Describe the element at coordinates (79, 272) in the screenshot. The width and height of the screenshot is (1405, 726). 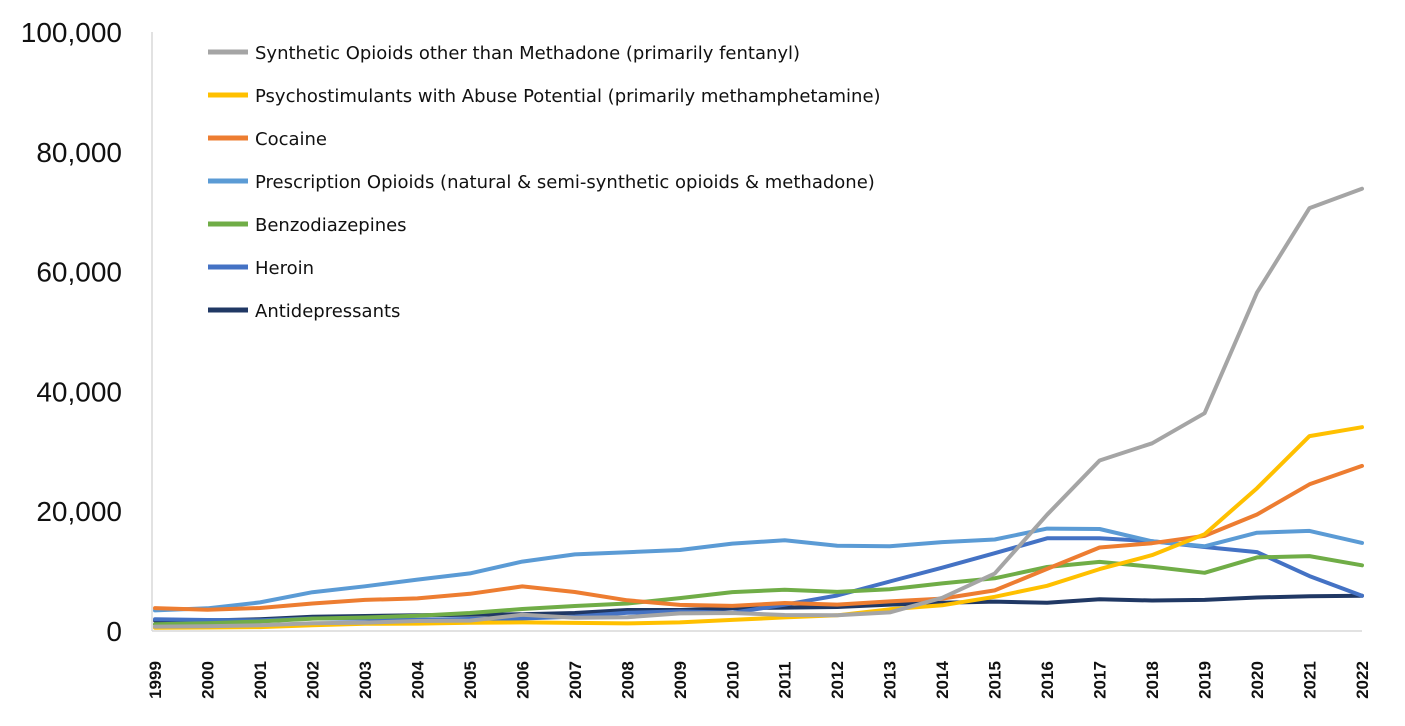
I see `y-tick-label: 60,000` at that location.